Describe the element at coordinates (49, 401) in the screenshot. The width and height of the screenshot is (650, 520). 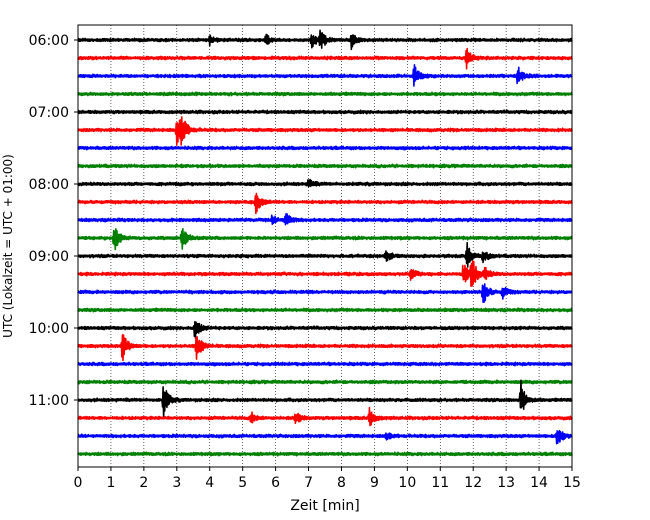
I see `y-tick-label: 11:00` at that location.